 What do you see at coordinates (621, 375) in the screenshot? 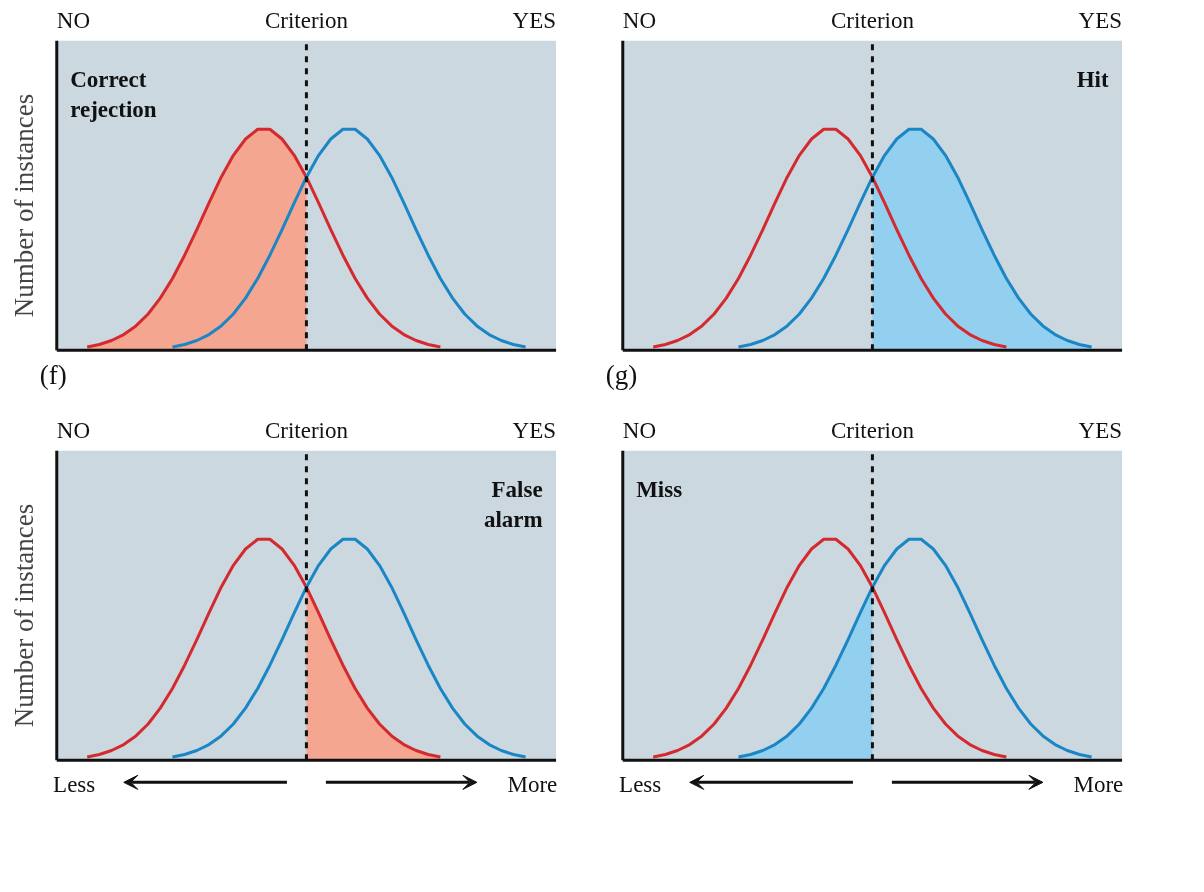
I see `text: (g)` at bounding box center [621, 375].